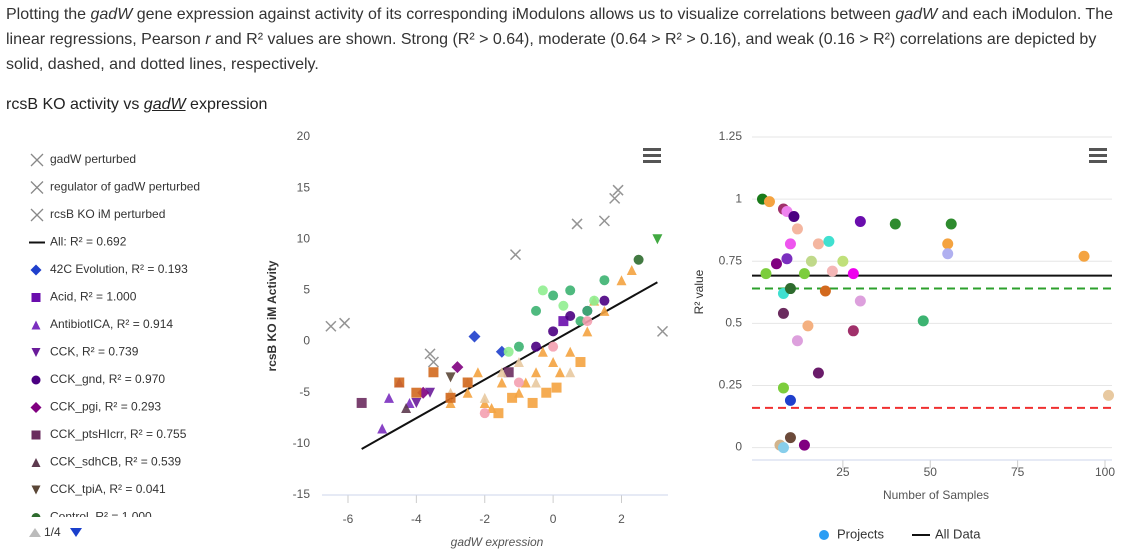  Describe the element at coordinates (115, 462) in the screenshot. I see `legend-label: CCK_sdhCB, R² = 0.539` at that location.